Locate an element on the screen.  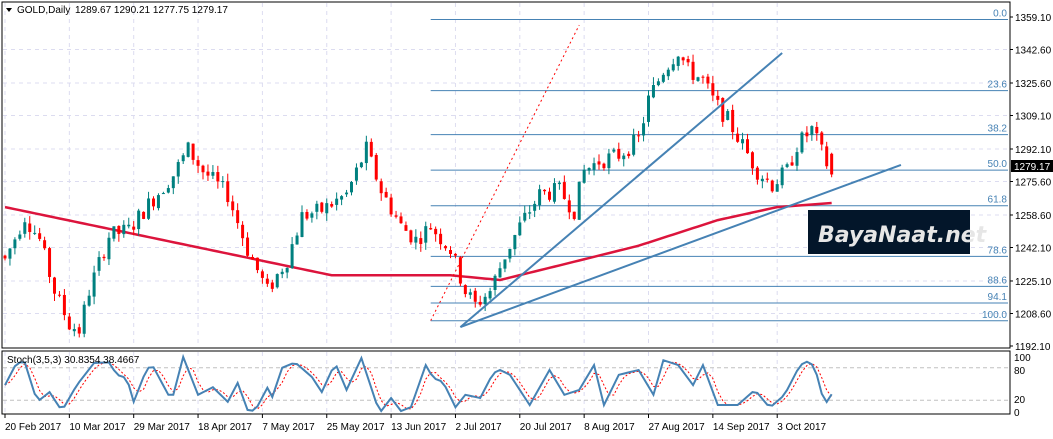
date-tick-label: 3 Oct 2017 is located at coordinates (801, 427).